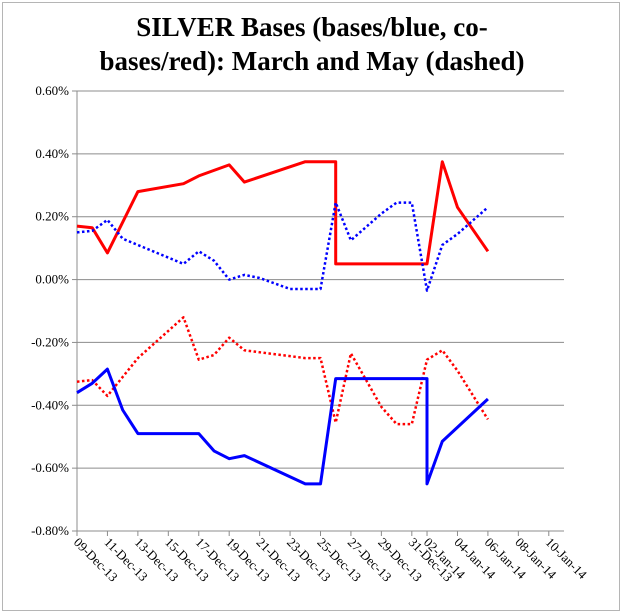 The width and height of the screenshot is (624, 615). Describe the element at coordinates (52, 216) in the screenshot. I see `y-tick-label: 0.20%` at that location.